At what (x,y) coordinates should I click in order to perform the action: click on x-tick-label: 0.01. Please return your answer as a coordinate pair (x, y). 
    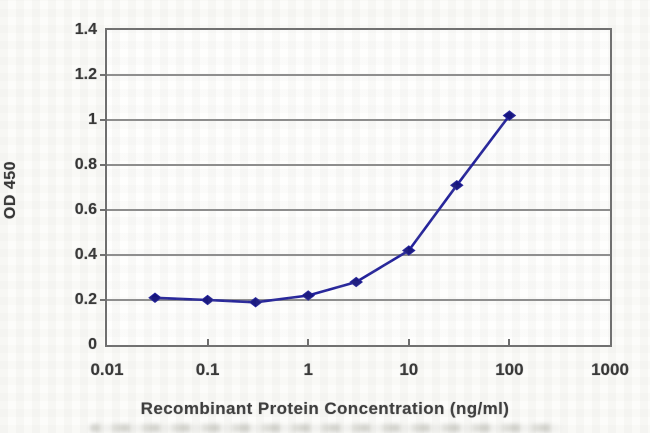
    Looking at the image, I should click on (107, 369).